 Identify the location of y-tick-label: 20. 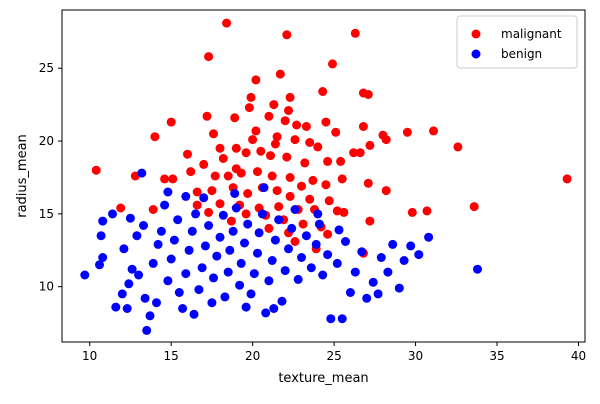
(46, 141).